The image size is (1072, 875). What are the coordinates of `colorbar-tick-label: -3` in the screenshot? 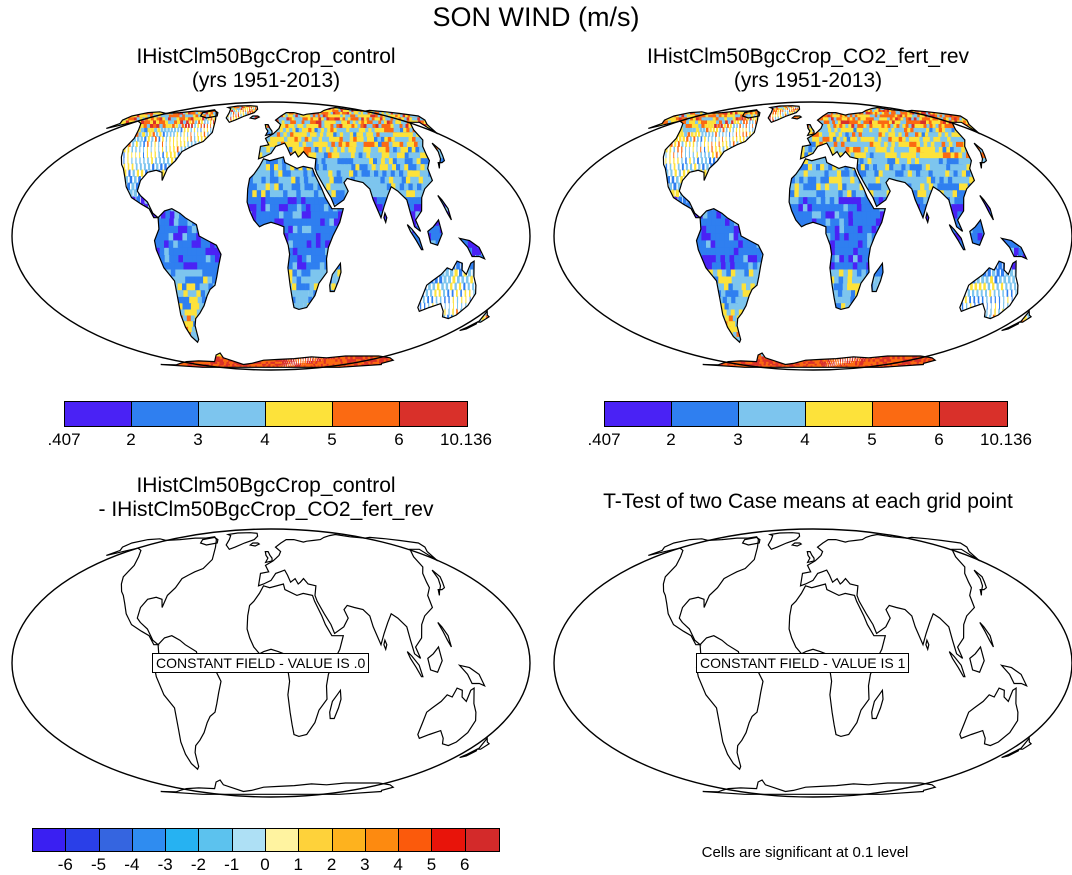 It's located at (165, 865).